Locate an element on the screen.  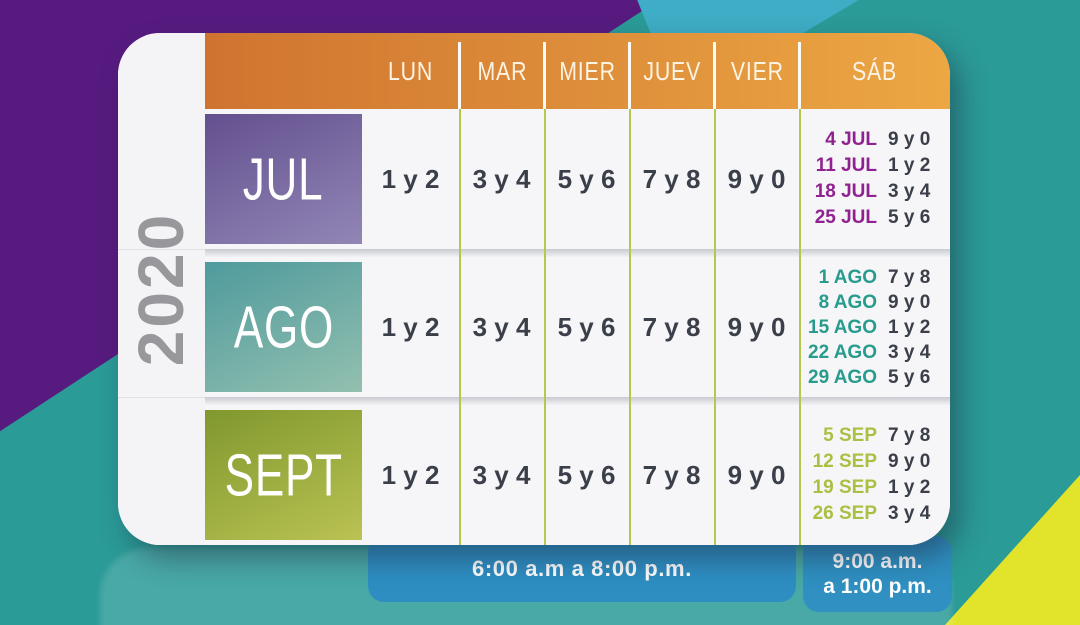
saturday-hours-line2: a 1:00 p.m. is located at coordinates (877, 586).